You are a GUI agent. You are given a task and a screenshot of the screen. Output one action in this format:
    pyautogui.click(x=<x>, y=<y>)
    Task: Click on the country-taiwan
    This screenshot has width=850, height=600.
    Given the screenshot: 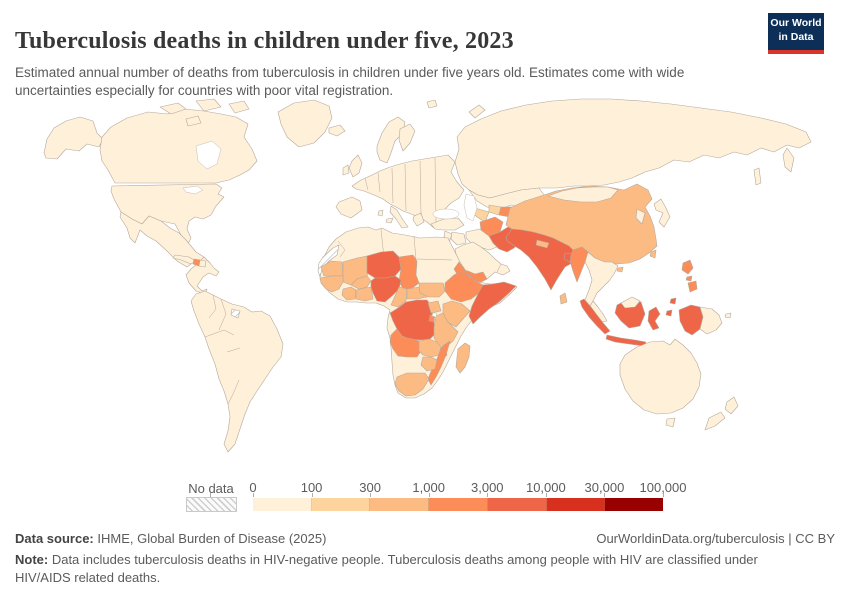 What is the action you would take?
    pyautogui.click(x=653, y=254)
    